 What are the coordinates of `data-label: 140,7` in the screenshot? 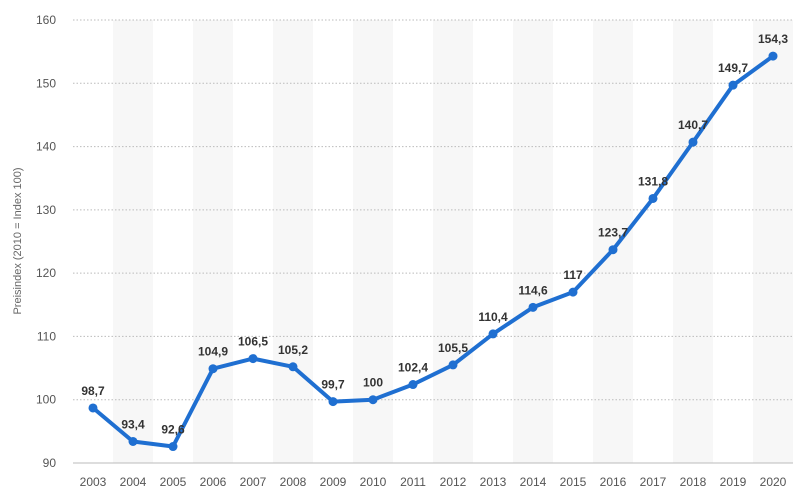 It's located at (693, 125).